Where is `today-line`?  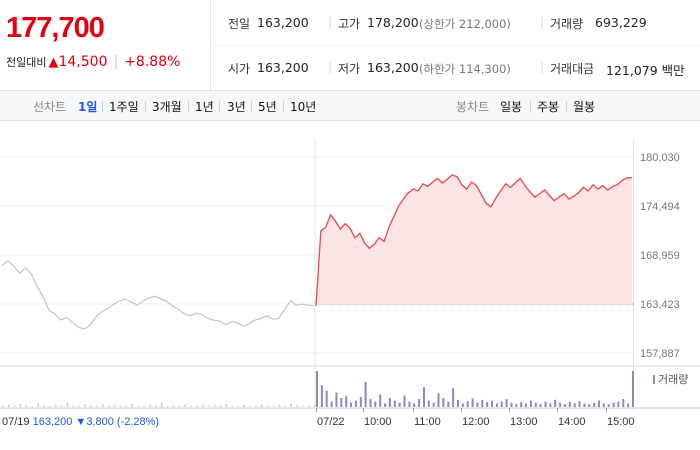 today-line is located at coordinates (473, 240).